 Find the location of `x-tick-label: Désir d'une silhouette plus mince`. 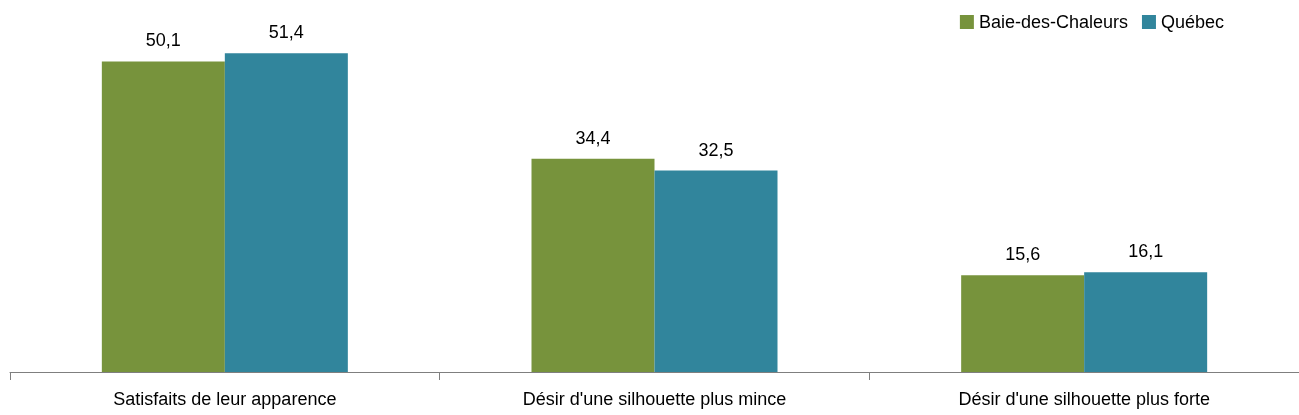

x-tick-label: Désir d'une silhouette plus mince is located at coordinates (654, 399).